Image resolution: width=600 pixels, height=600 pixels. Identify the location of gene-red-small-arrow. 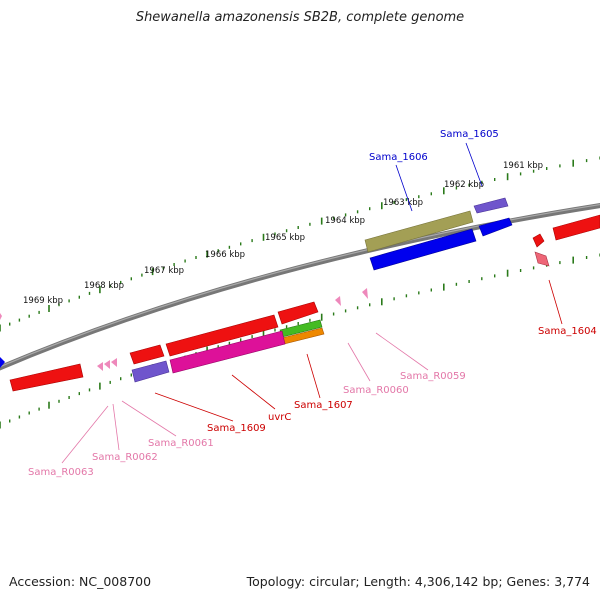
(538, 240).